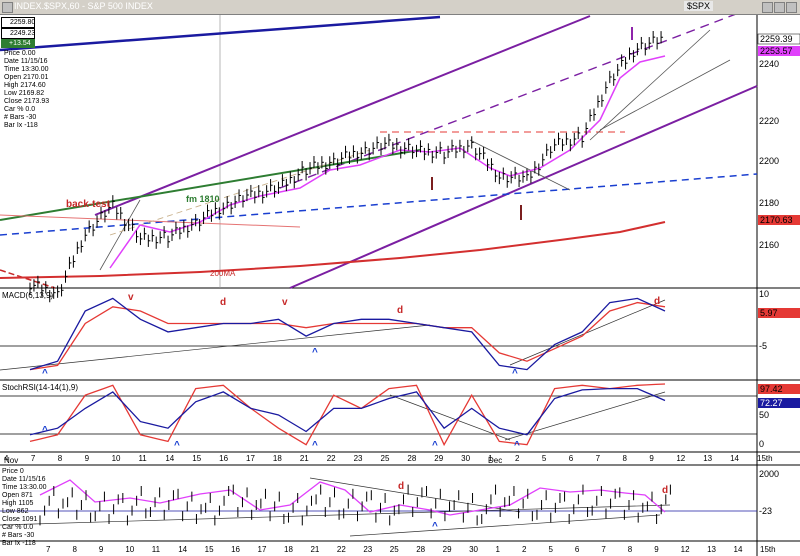 The height and width of the screenshot is (556, 800). Describe the element at coordinates (25, 85) in the screenshot. I see `info-line: High 2174.60` at that location.